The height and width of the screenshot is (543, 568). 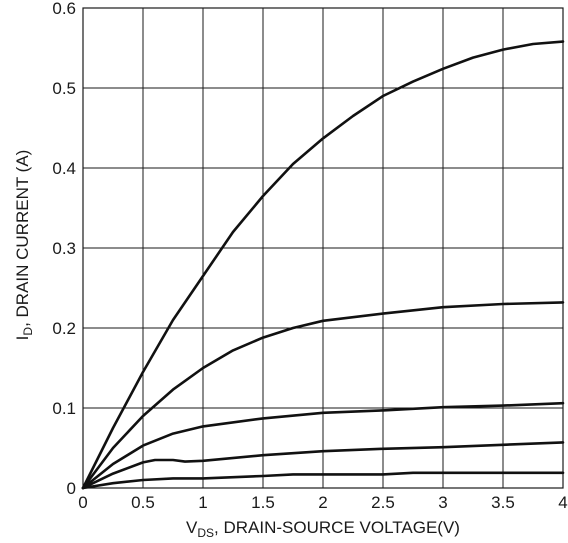 I want to click on x-tick-label: 4, so click(x=562, y=502).